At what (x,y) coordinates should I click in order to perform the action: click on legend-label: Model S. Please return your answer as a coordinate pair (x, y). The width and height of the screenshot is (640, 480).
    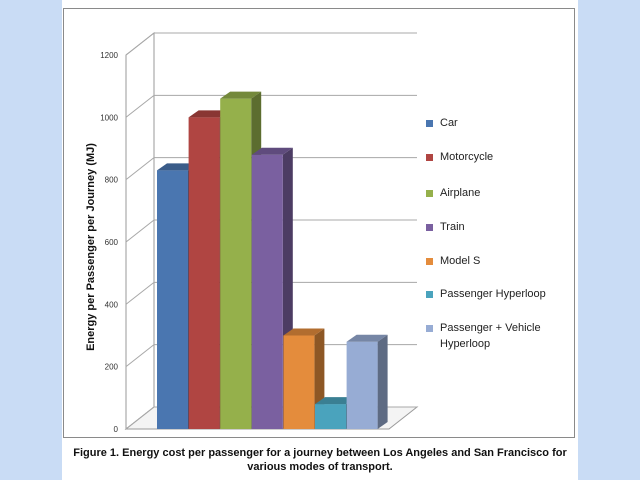
    Looking at the image, I should click on (460, 261).